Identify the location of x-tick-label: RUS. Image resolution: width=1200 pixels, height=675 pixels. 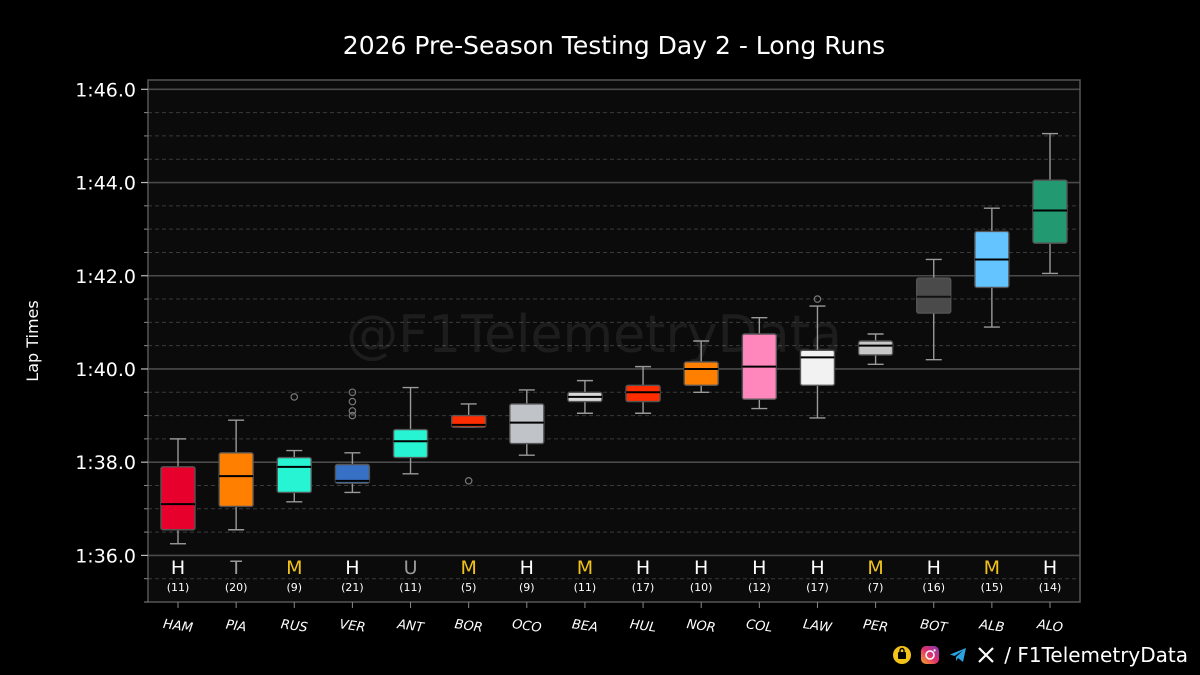
(294, 626).